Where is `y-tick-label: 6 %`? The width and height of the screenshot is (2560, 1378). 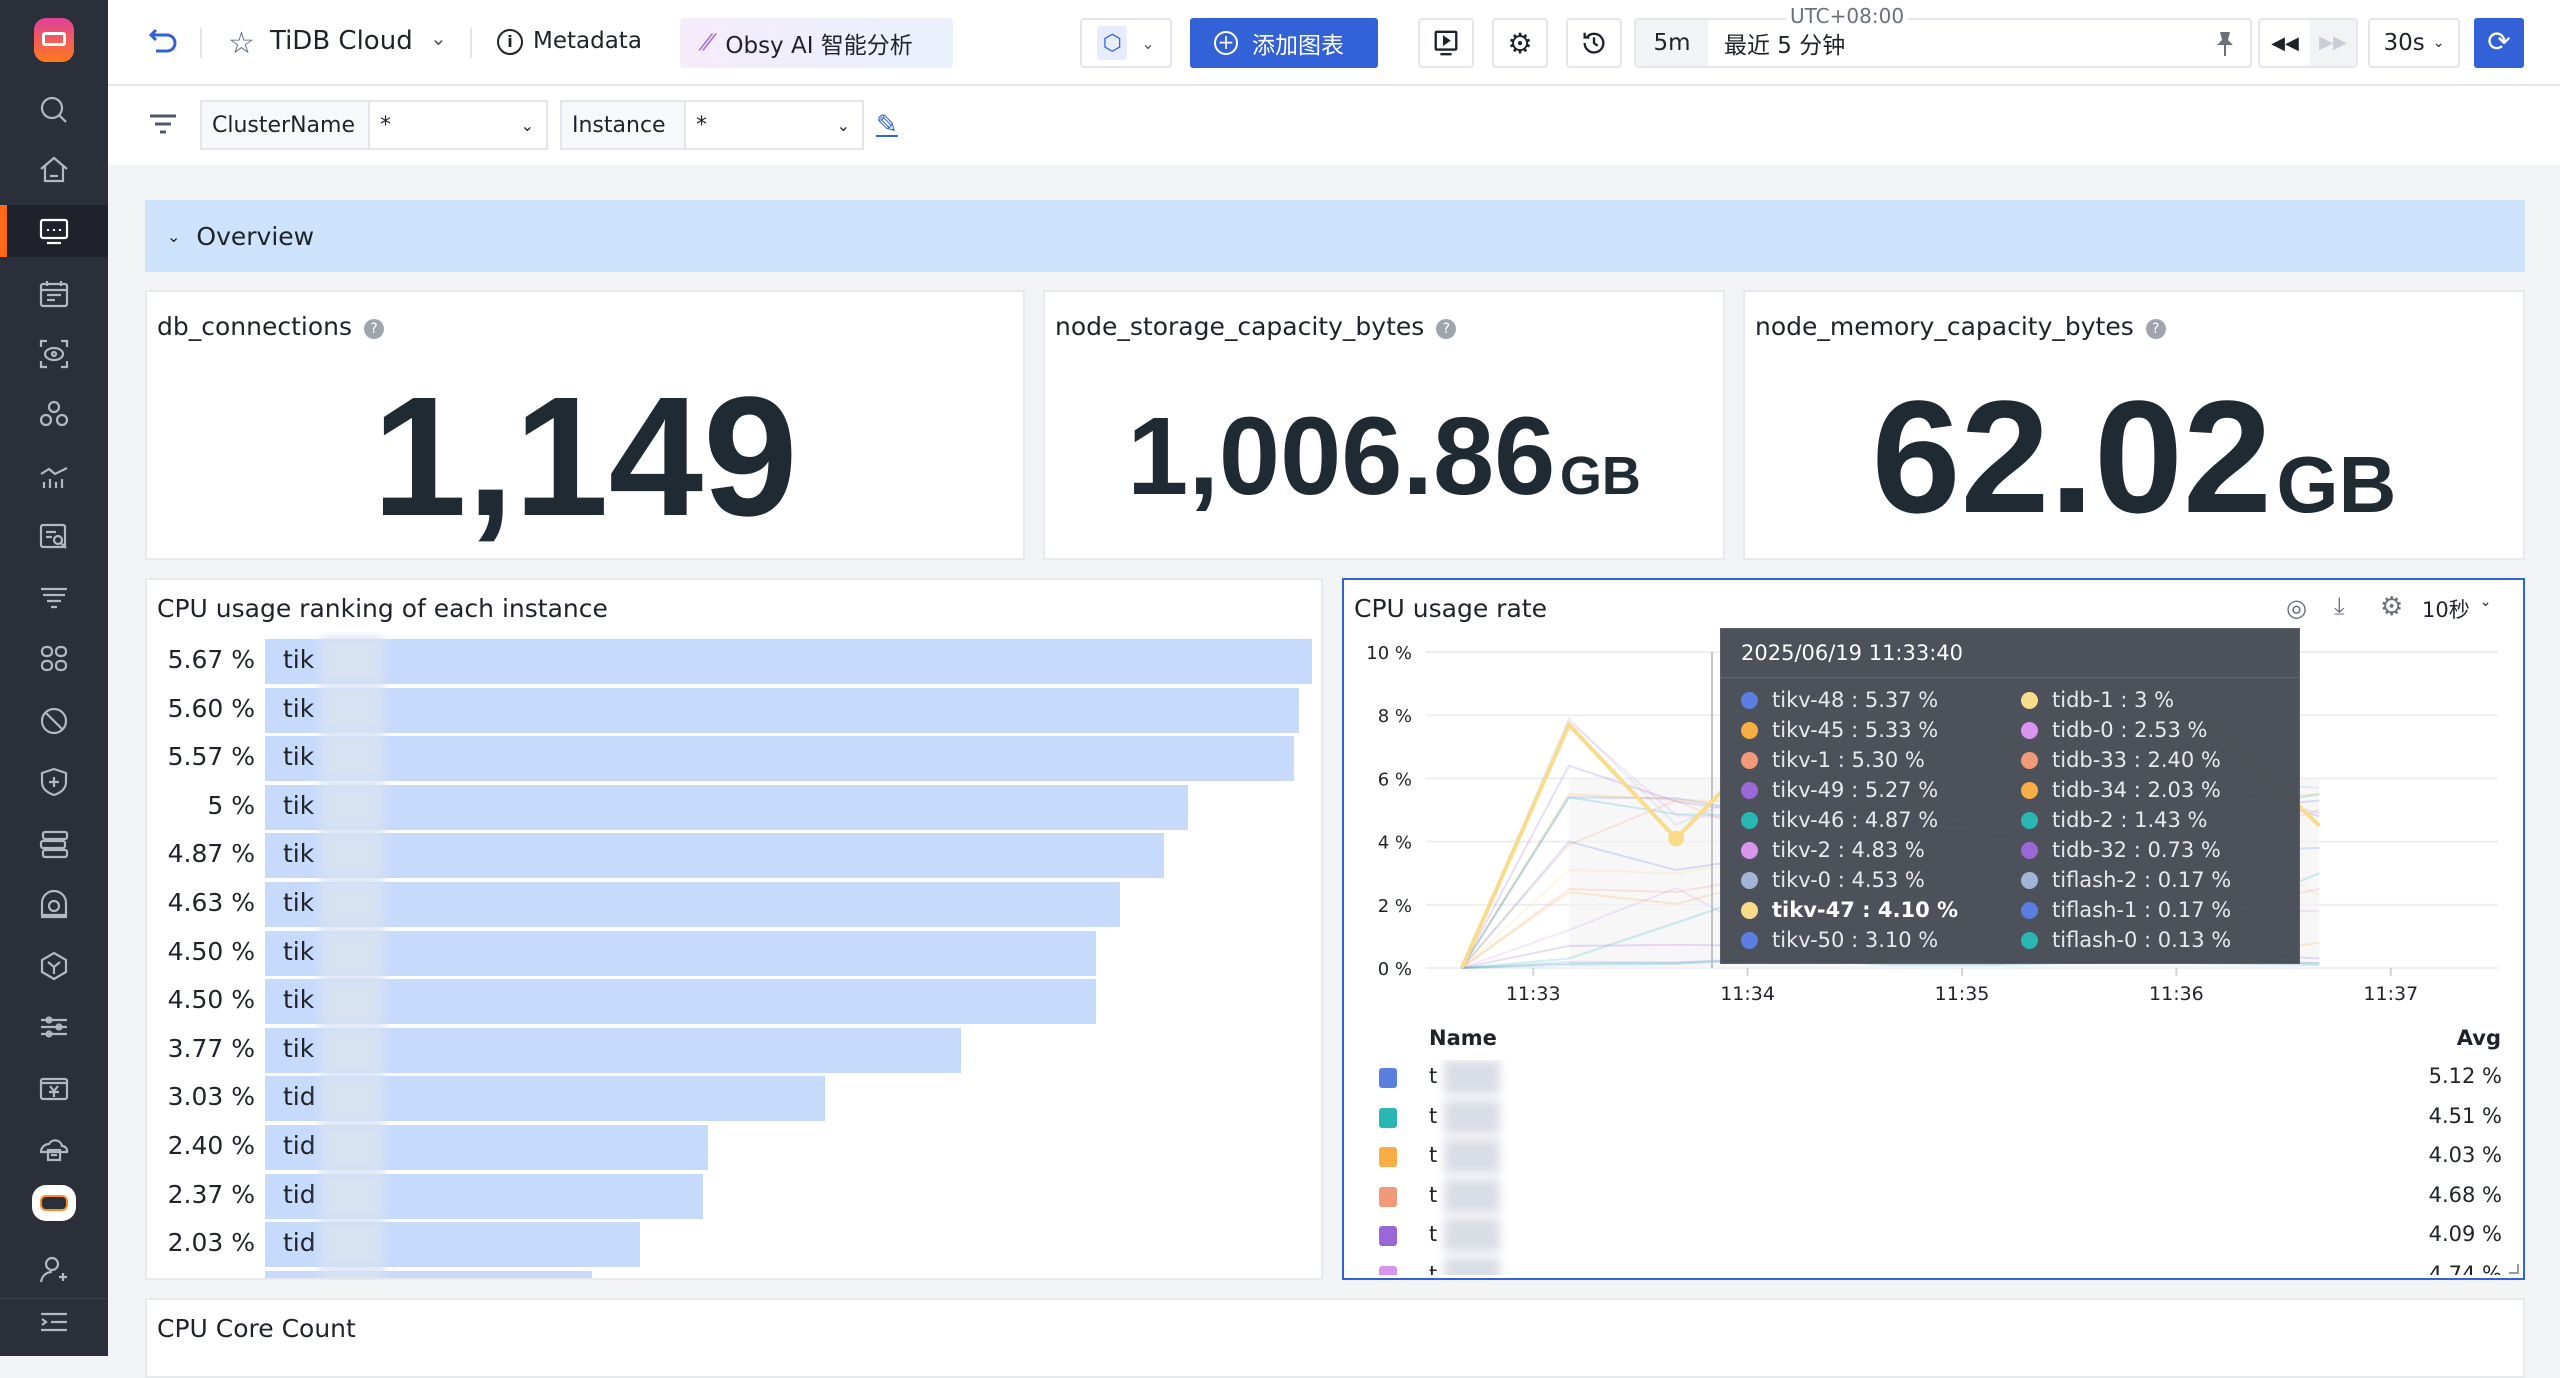 y-tick-label: 6 % is located at coordinates (1395, 779).